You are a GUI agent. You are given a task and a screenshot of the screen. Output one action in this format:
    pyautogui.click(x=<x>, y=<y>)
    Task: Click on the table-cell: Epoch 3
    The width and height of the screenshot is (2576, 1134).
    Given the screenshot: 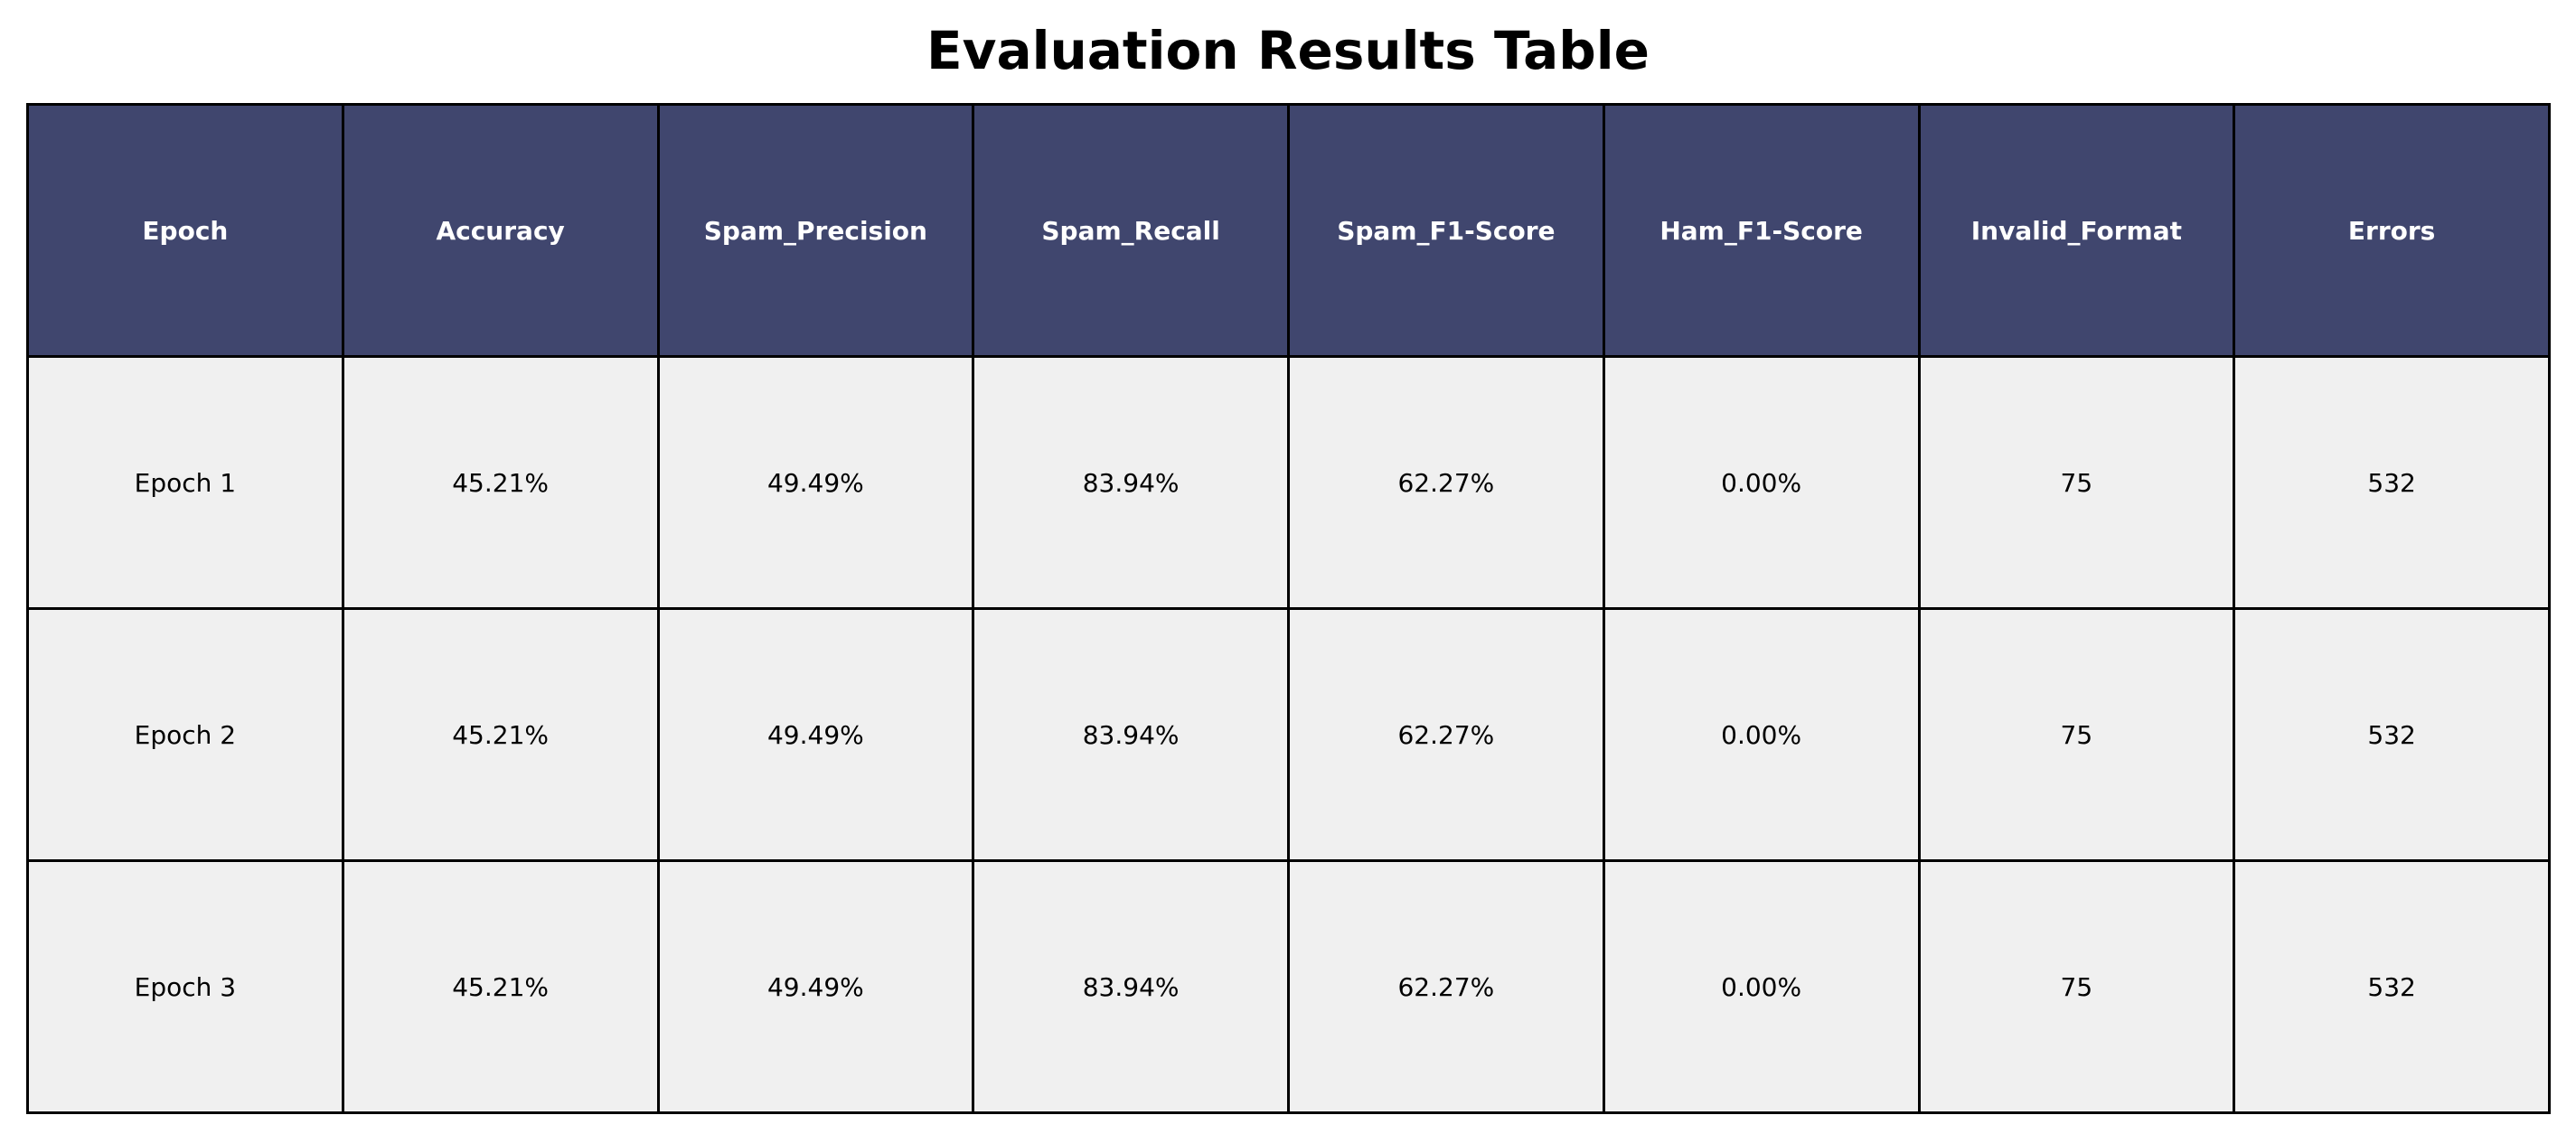 What is the action you would take?
    pyautogui.click(x=185, y=986)
    